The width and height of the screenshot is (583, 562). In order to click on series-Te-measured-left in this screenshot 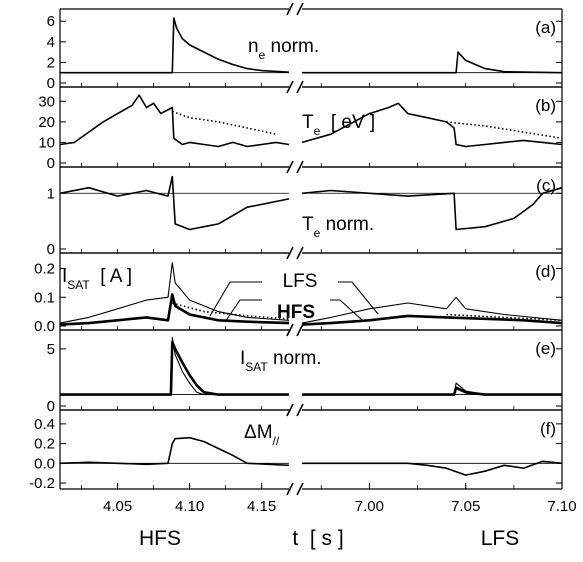, I will do `click(174, 120)`.